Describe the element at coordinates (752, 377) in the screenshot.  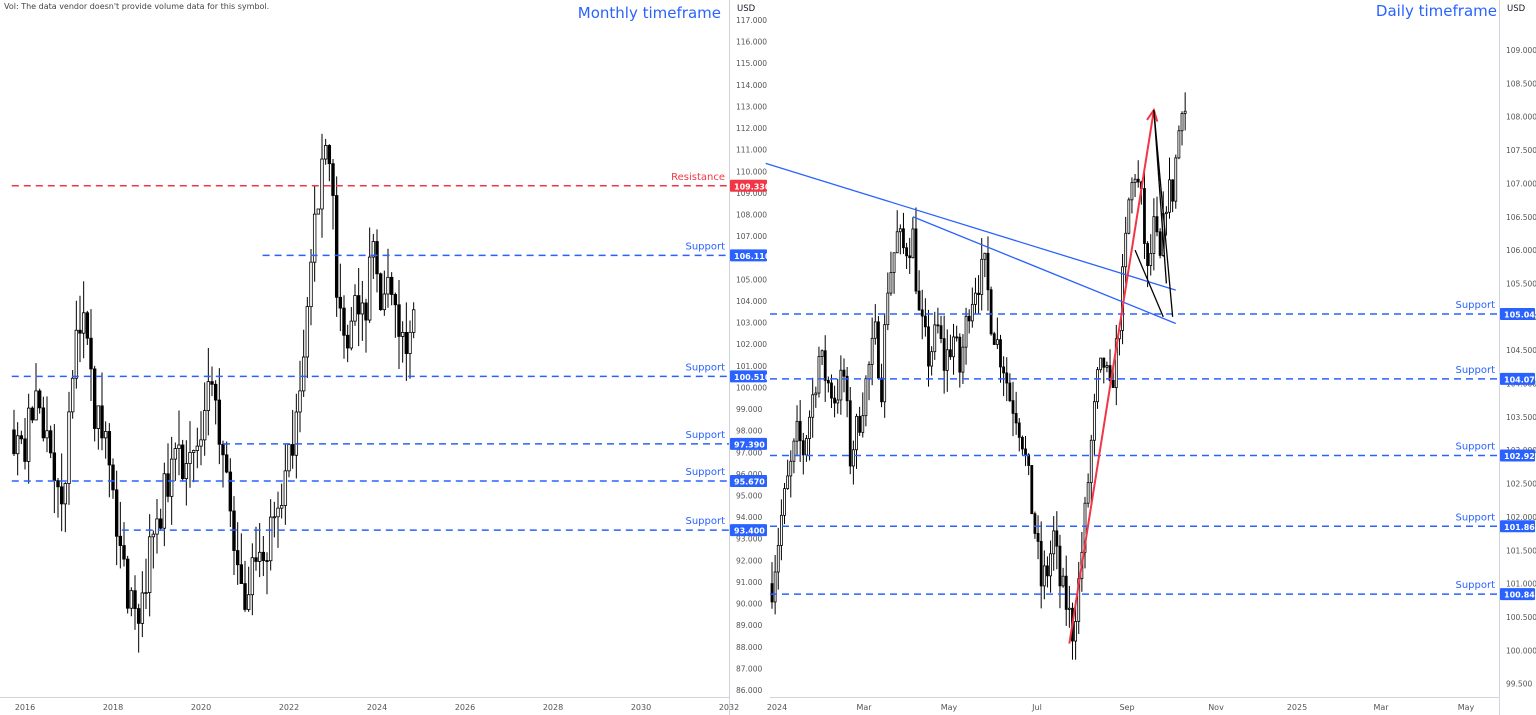
I see `price-tag: 100.510` at that location.